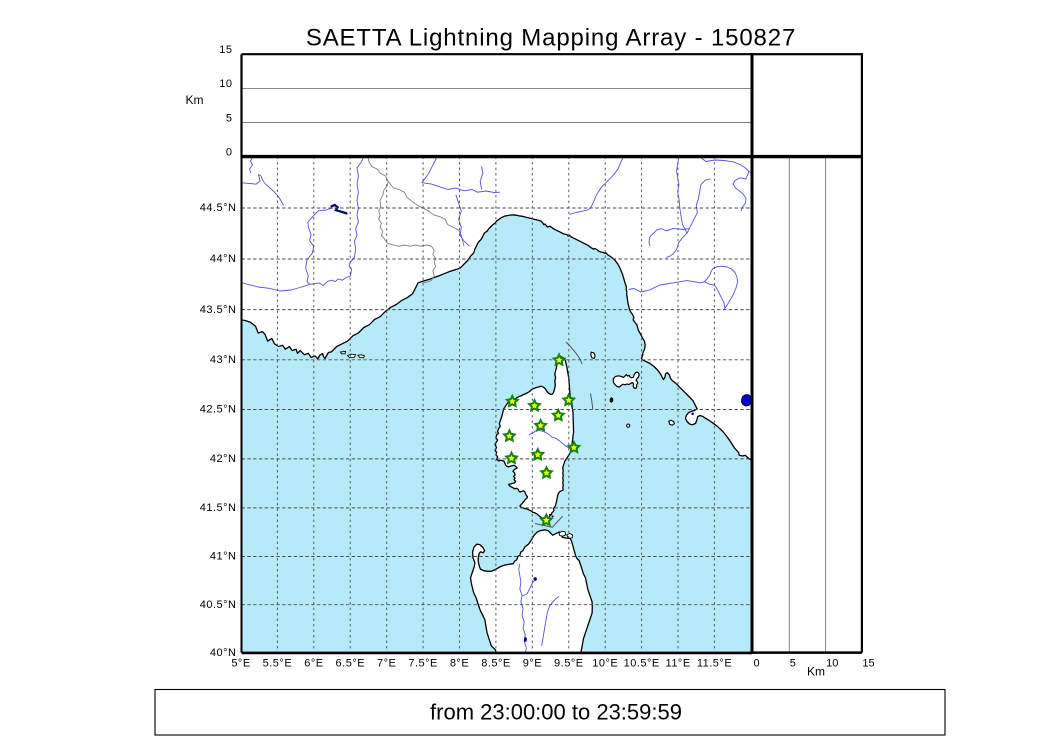  I want to click on svg-text: 10.5°E, so click(642, 664).